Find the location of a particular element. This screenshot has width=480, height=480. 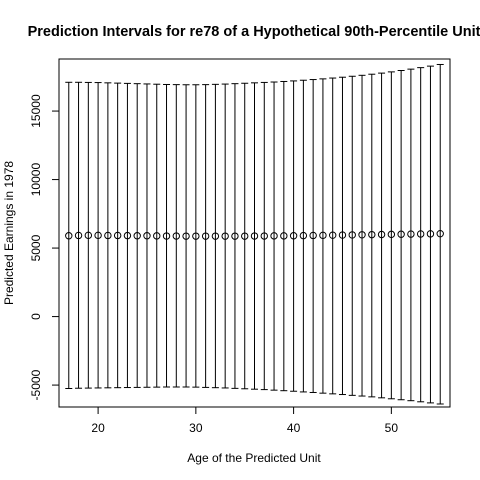

point-estimates is located at coordinates (254, 234).